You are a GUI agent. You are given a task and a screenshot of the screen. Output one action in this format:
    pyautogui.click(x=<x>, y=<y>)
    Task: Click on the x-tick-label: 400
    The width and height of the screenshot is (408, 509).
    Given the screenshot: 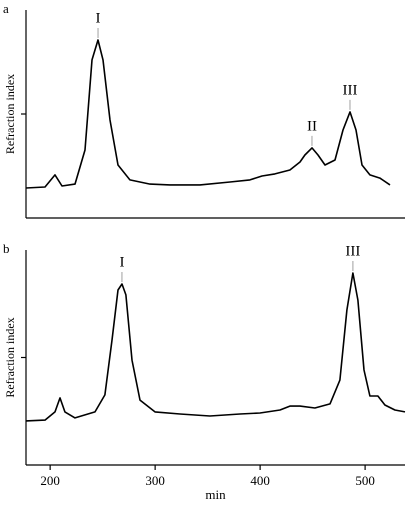 What is the action you would take?
    pyautogui.click(x=260, y=480)
    